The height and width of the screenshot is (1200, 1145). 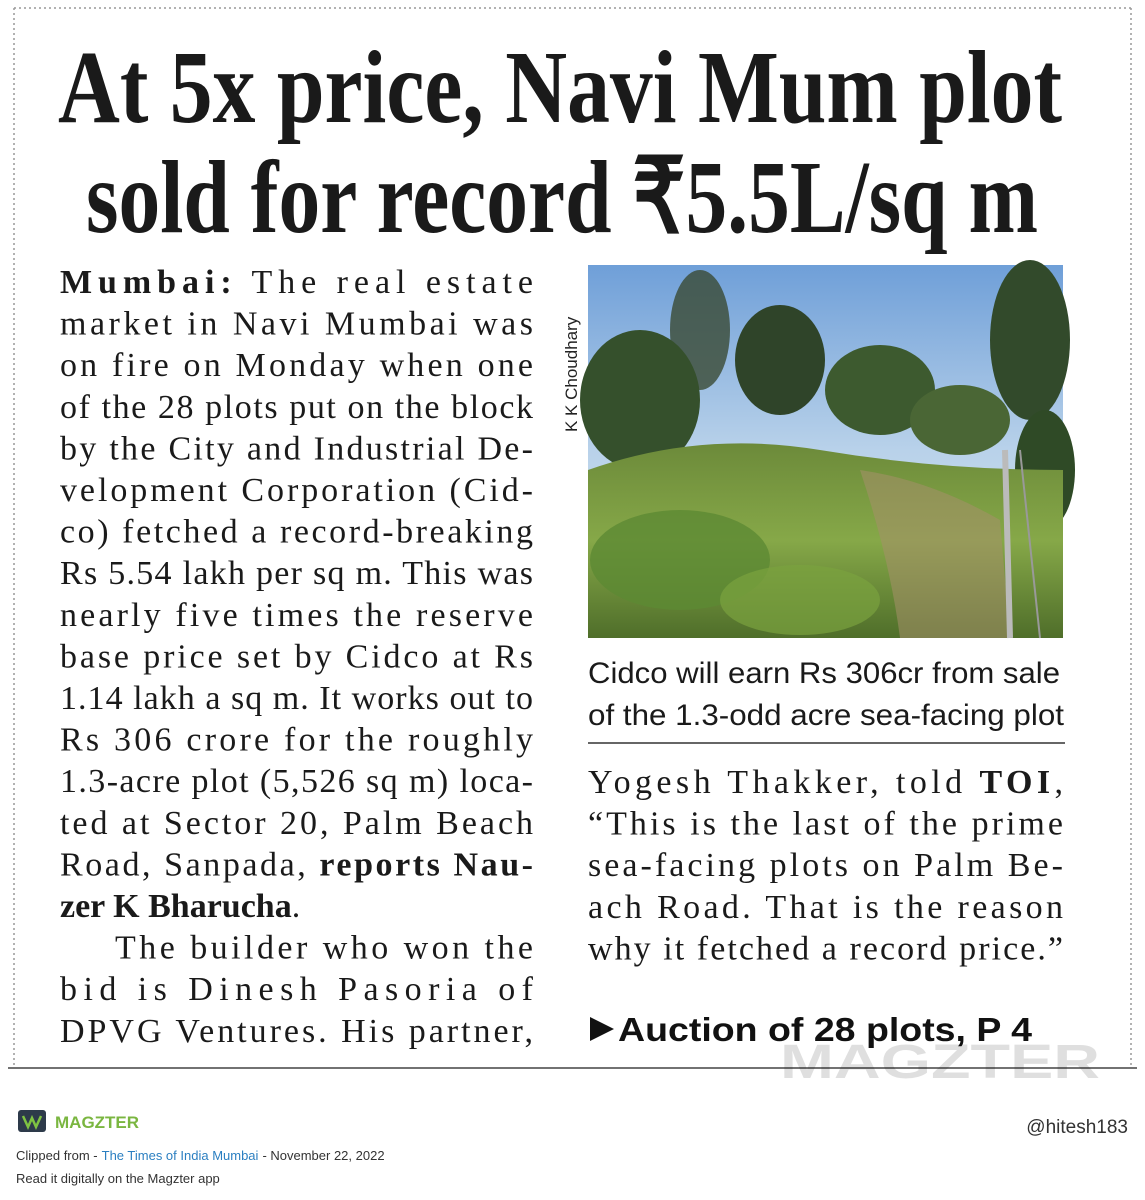 What do you see at coordinates (180, 1155) in the screenshot?
I see `publication-link: The Times of India Mumbai` at bounding box center [180, 1155].